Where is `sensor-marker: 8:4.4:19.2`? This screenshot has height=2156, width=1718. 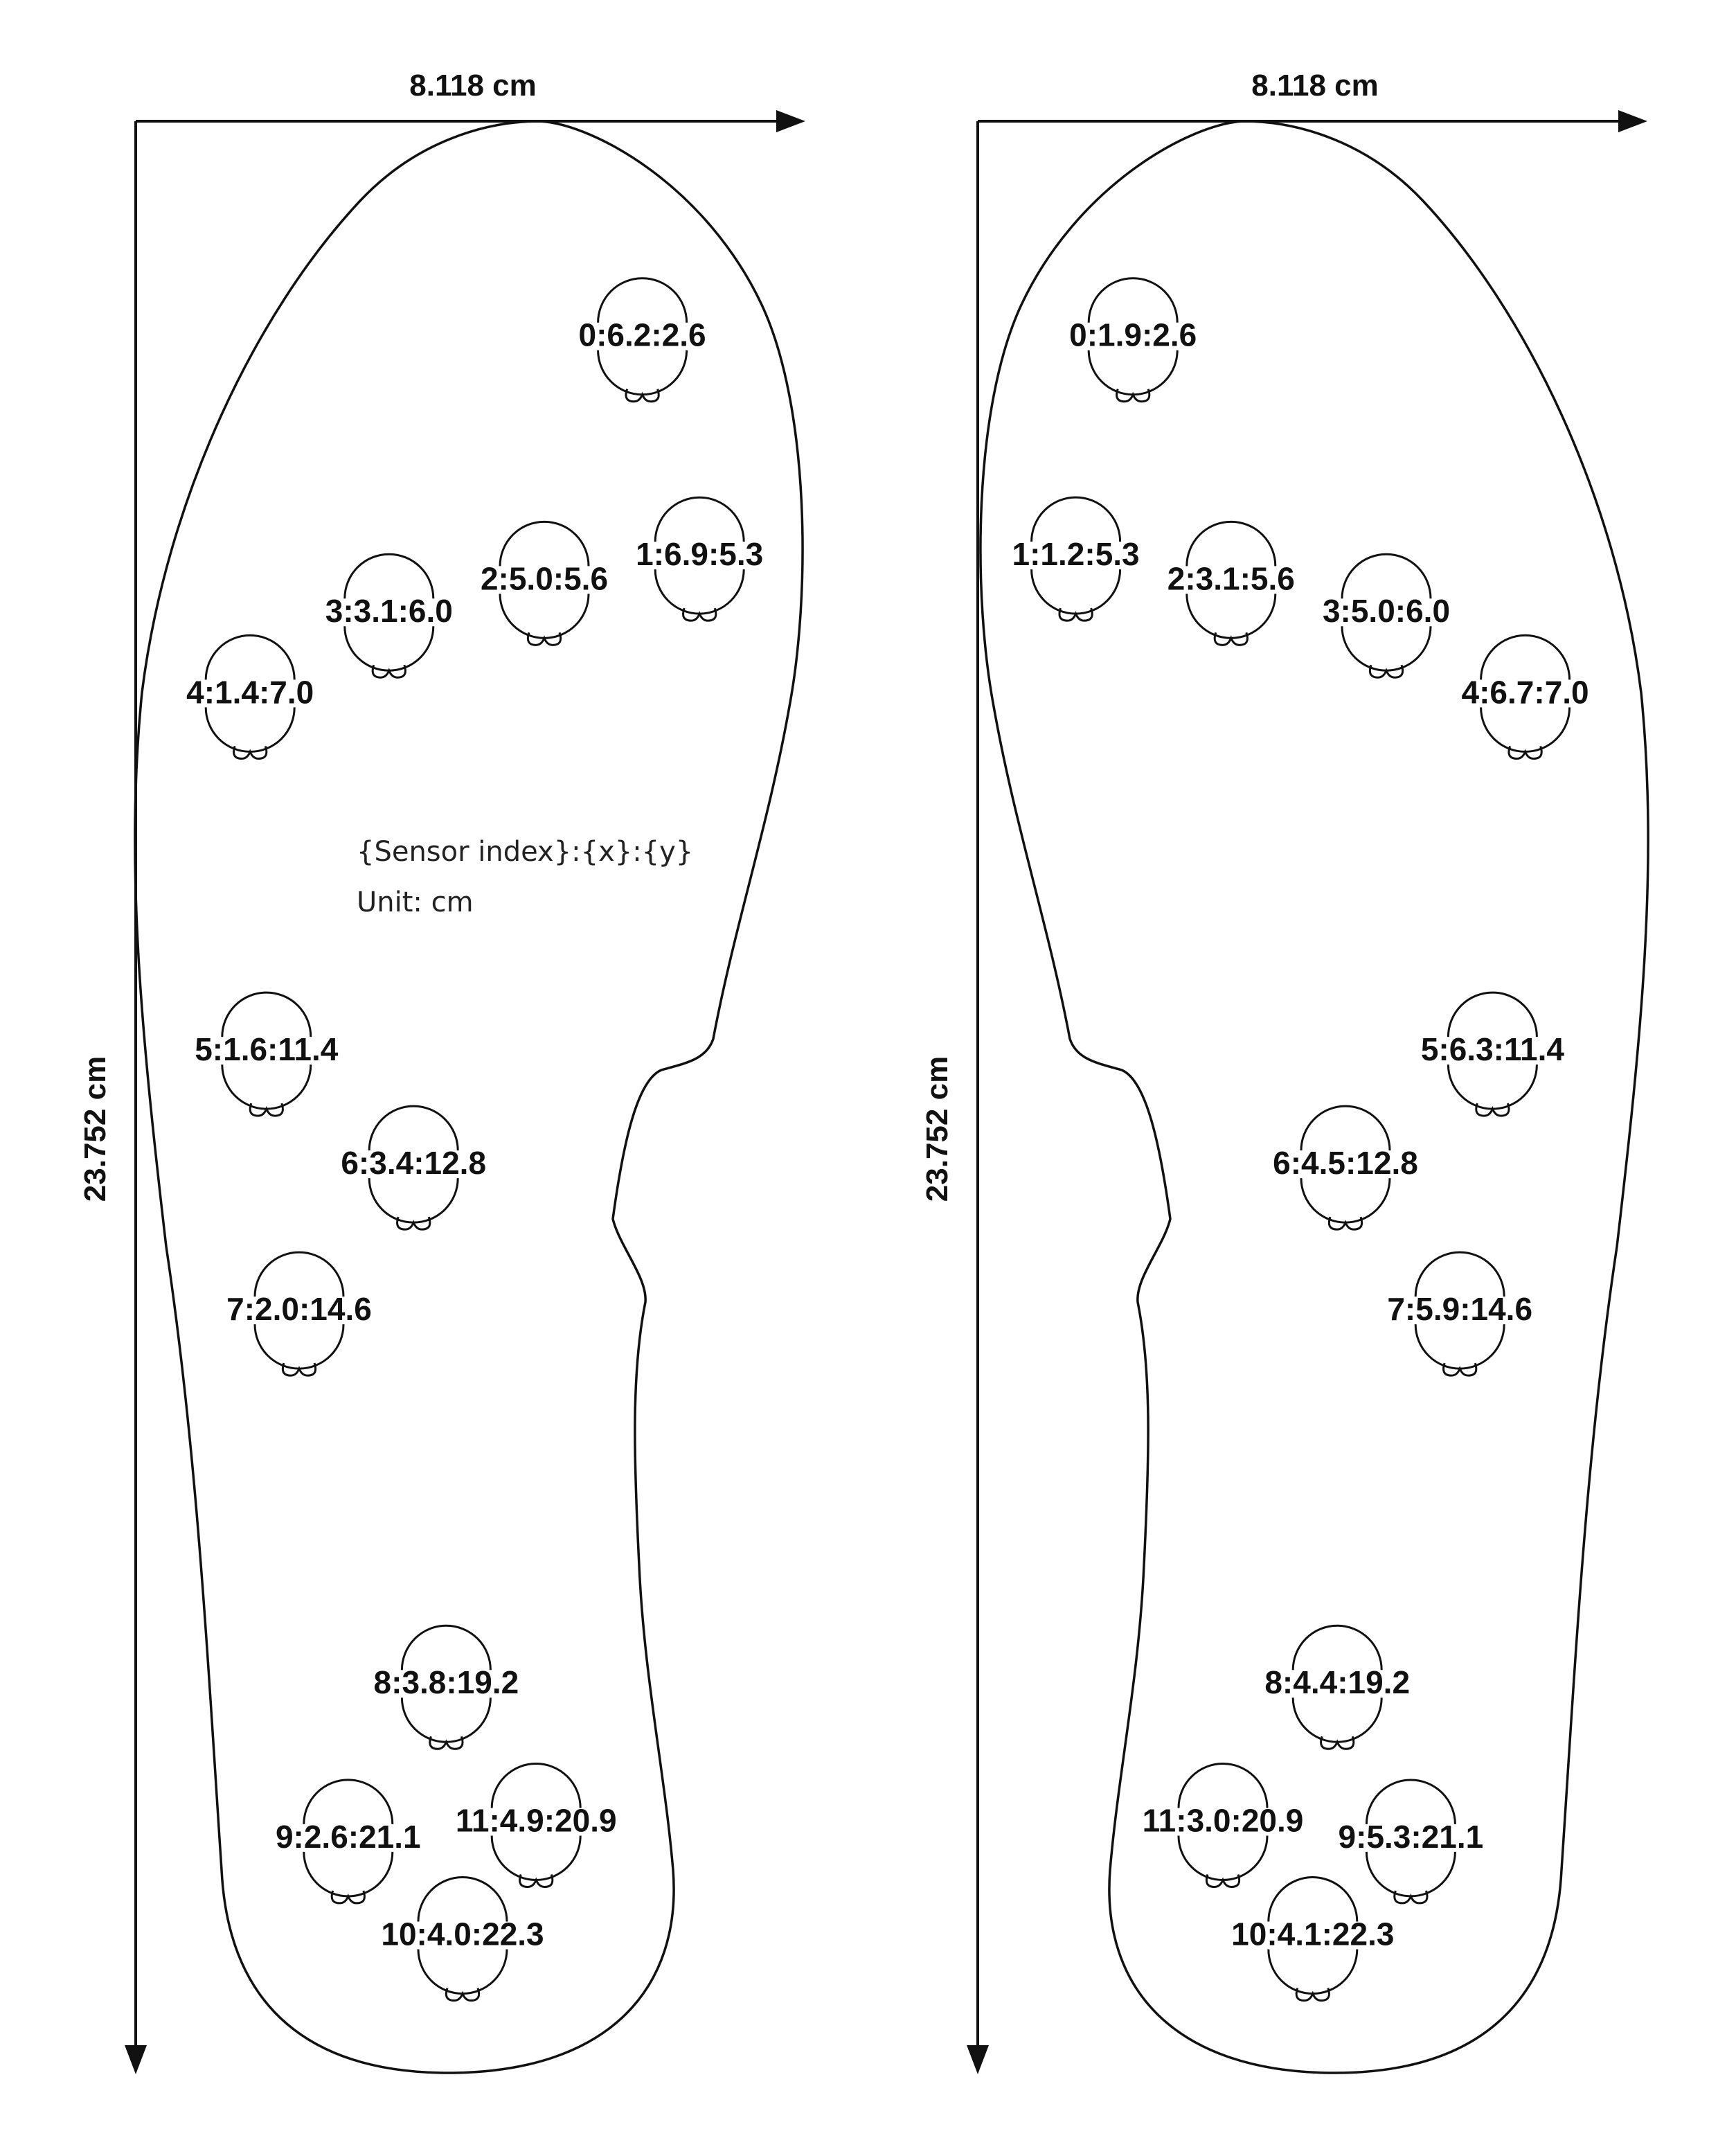
sensor-marker: 8:4.4:19.2 is located at coordinates (1337, 1687).